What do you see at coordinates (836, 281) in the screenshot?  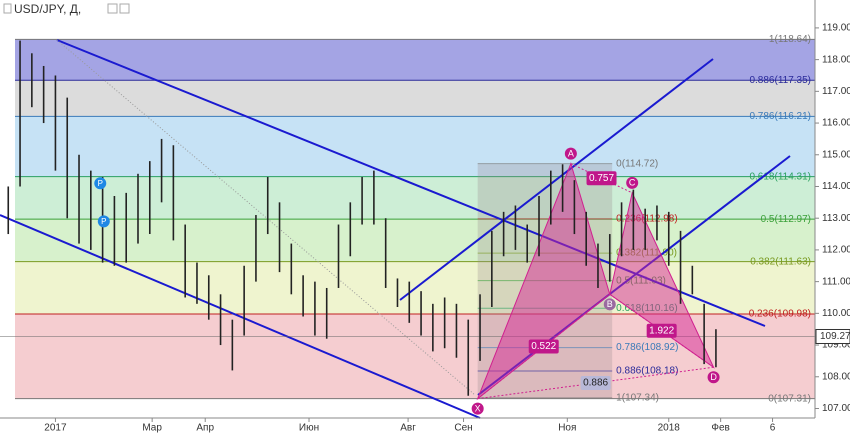 I see `y-tick-label: 111.00` at bounding box center [836, 281].